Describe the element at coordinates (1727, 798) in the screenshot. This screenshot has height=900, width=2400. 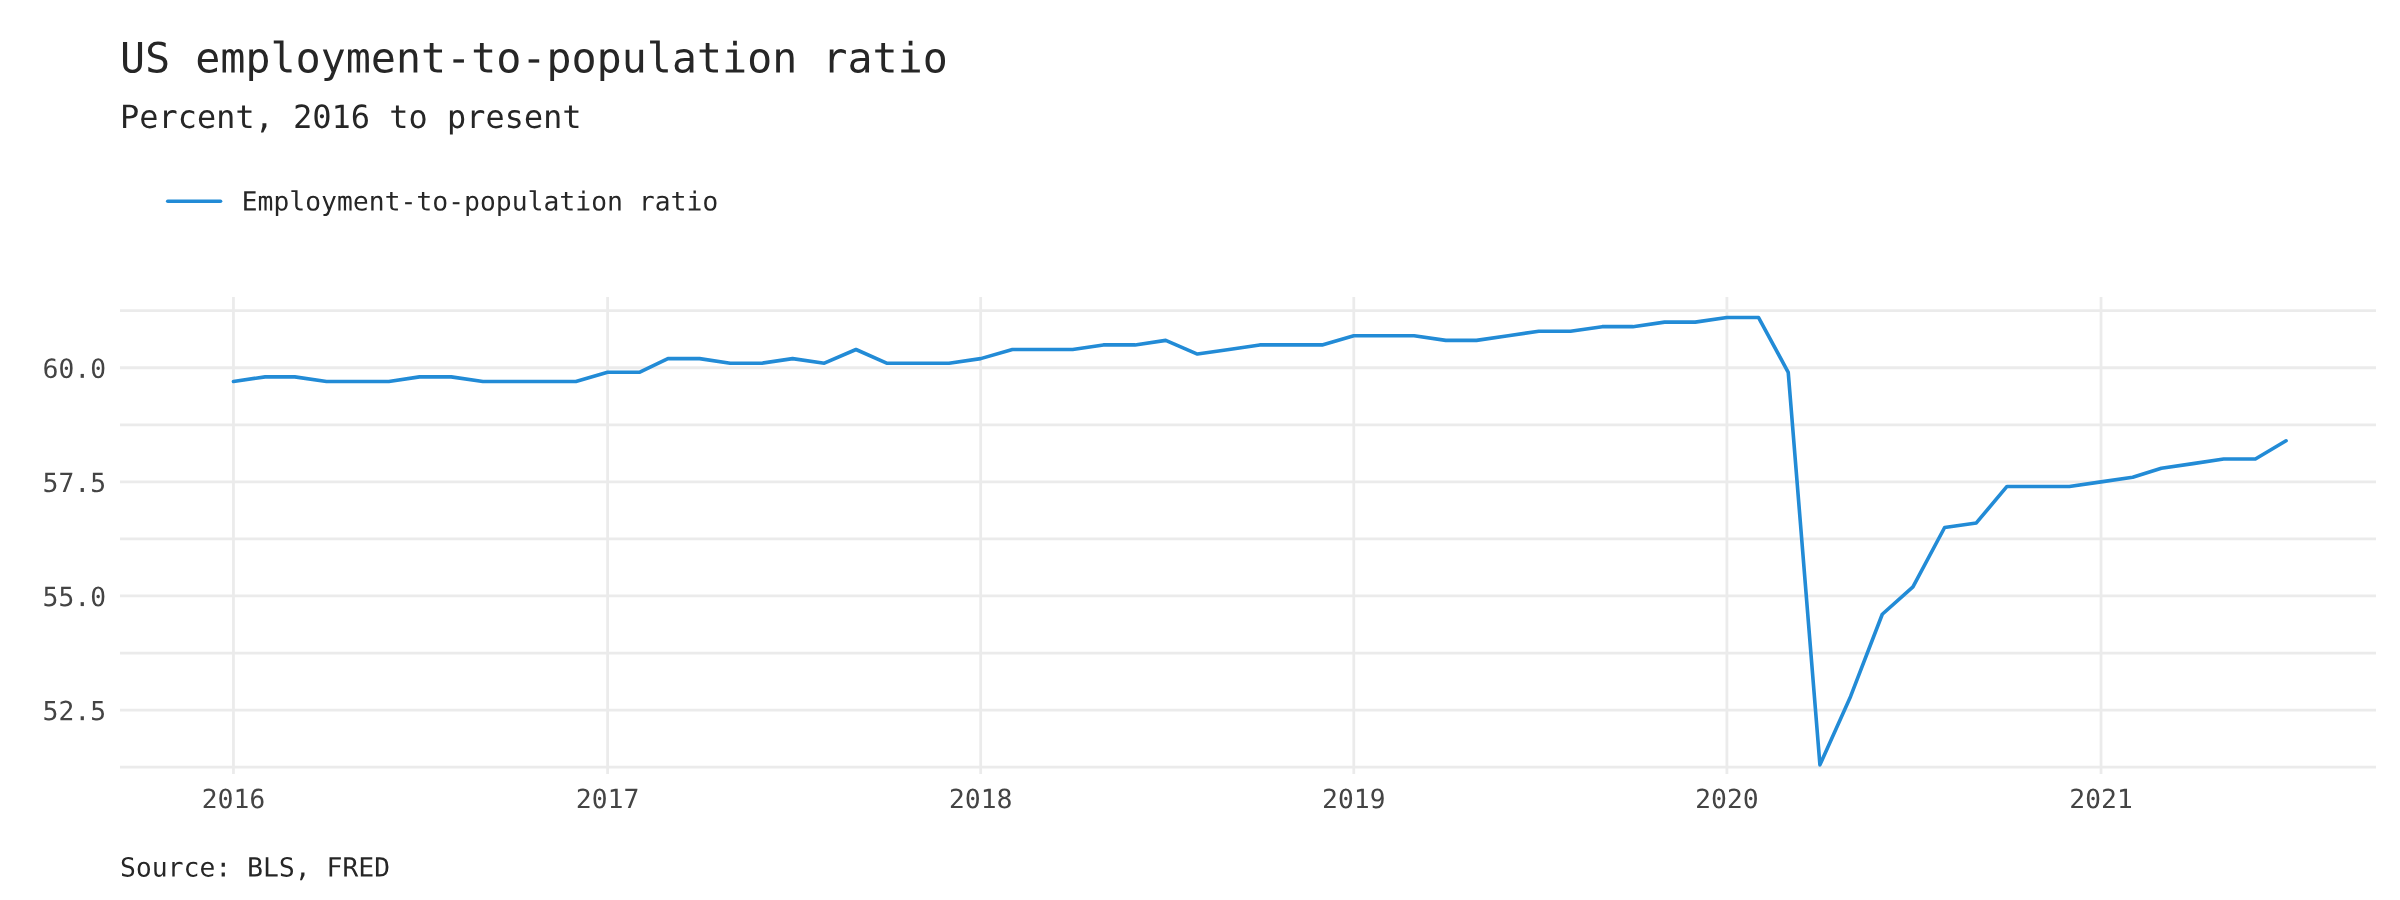
I see `x-tick-label: 2020` at that location.